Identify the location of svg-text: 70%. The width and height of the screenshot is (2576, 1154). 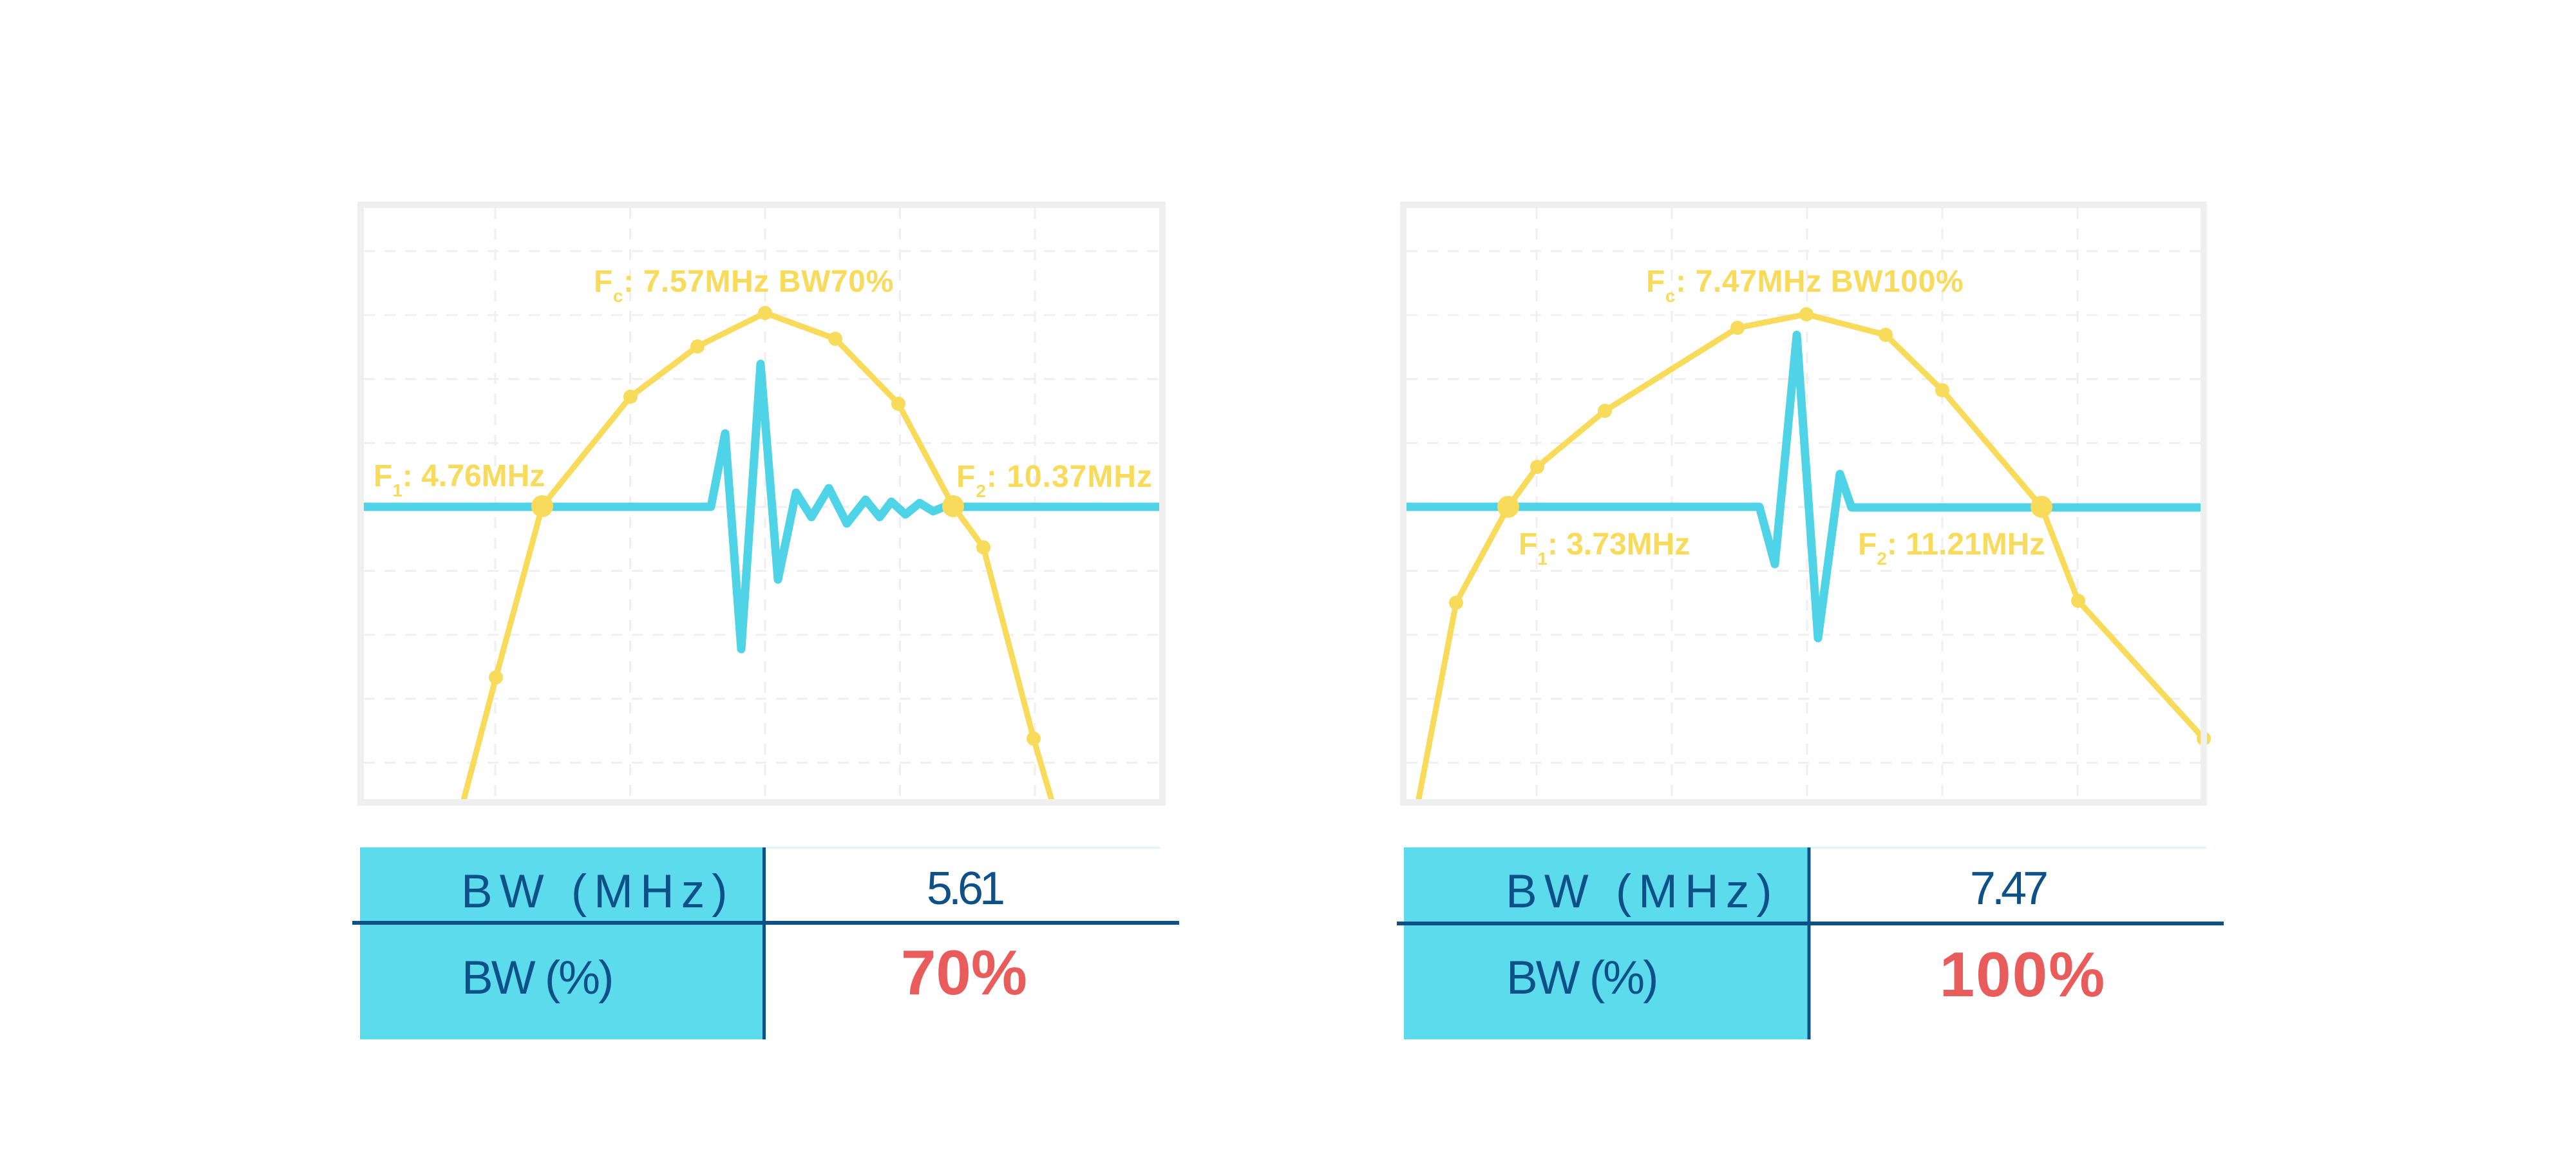
(964, 972).